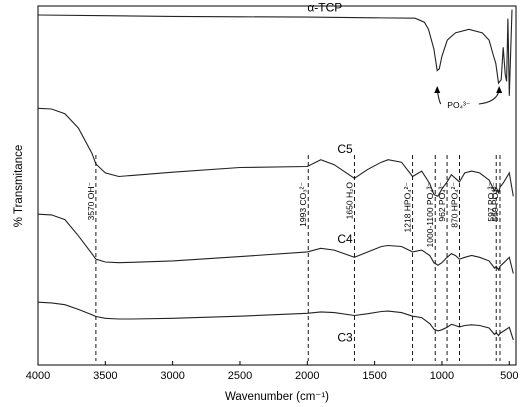 This screenshot has height=407, width=521. What do you see at coordinates (345, 338) in the screenshot?
I see `series-label: C3` at bounding box center [345, 338].